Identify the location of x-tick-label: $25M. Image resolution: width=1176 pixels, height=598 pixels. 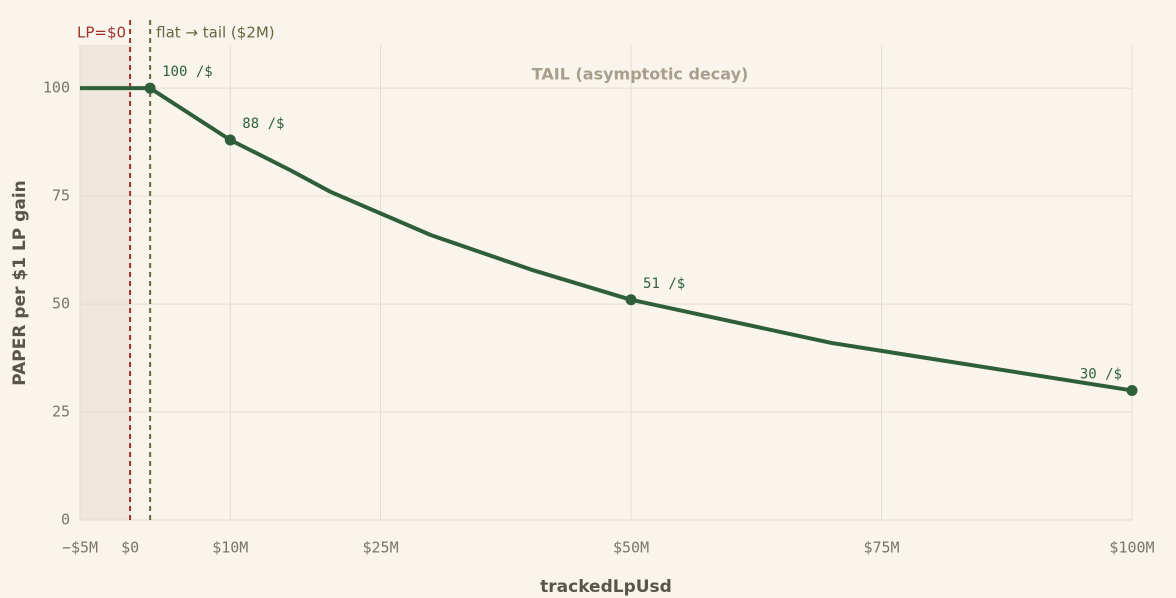
(381, 548).